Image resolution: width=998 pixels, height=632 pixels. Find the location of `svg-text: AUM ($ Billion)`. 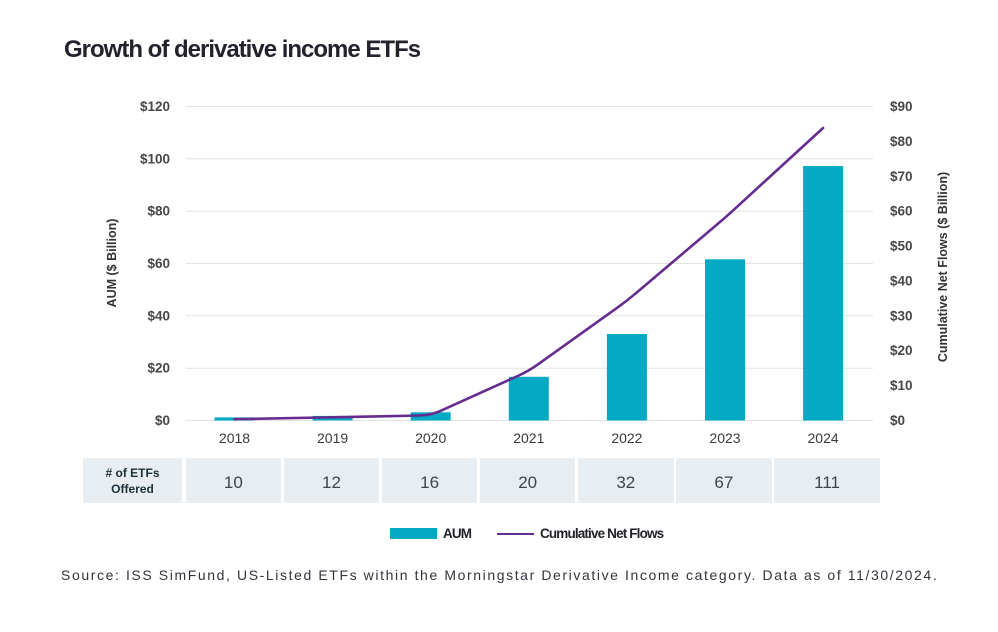

svg-text: AUM ($ Billion) is located at coordinates (112, 263).